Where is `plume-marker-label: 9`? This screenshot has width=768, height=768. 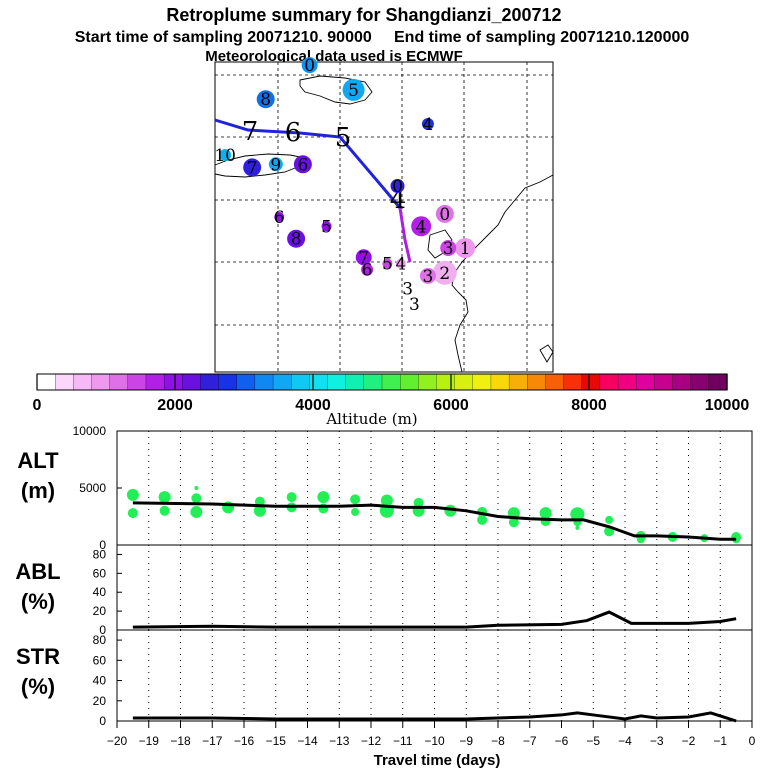
plume-marker-label: 9 is located at coordinates (275, 165).